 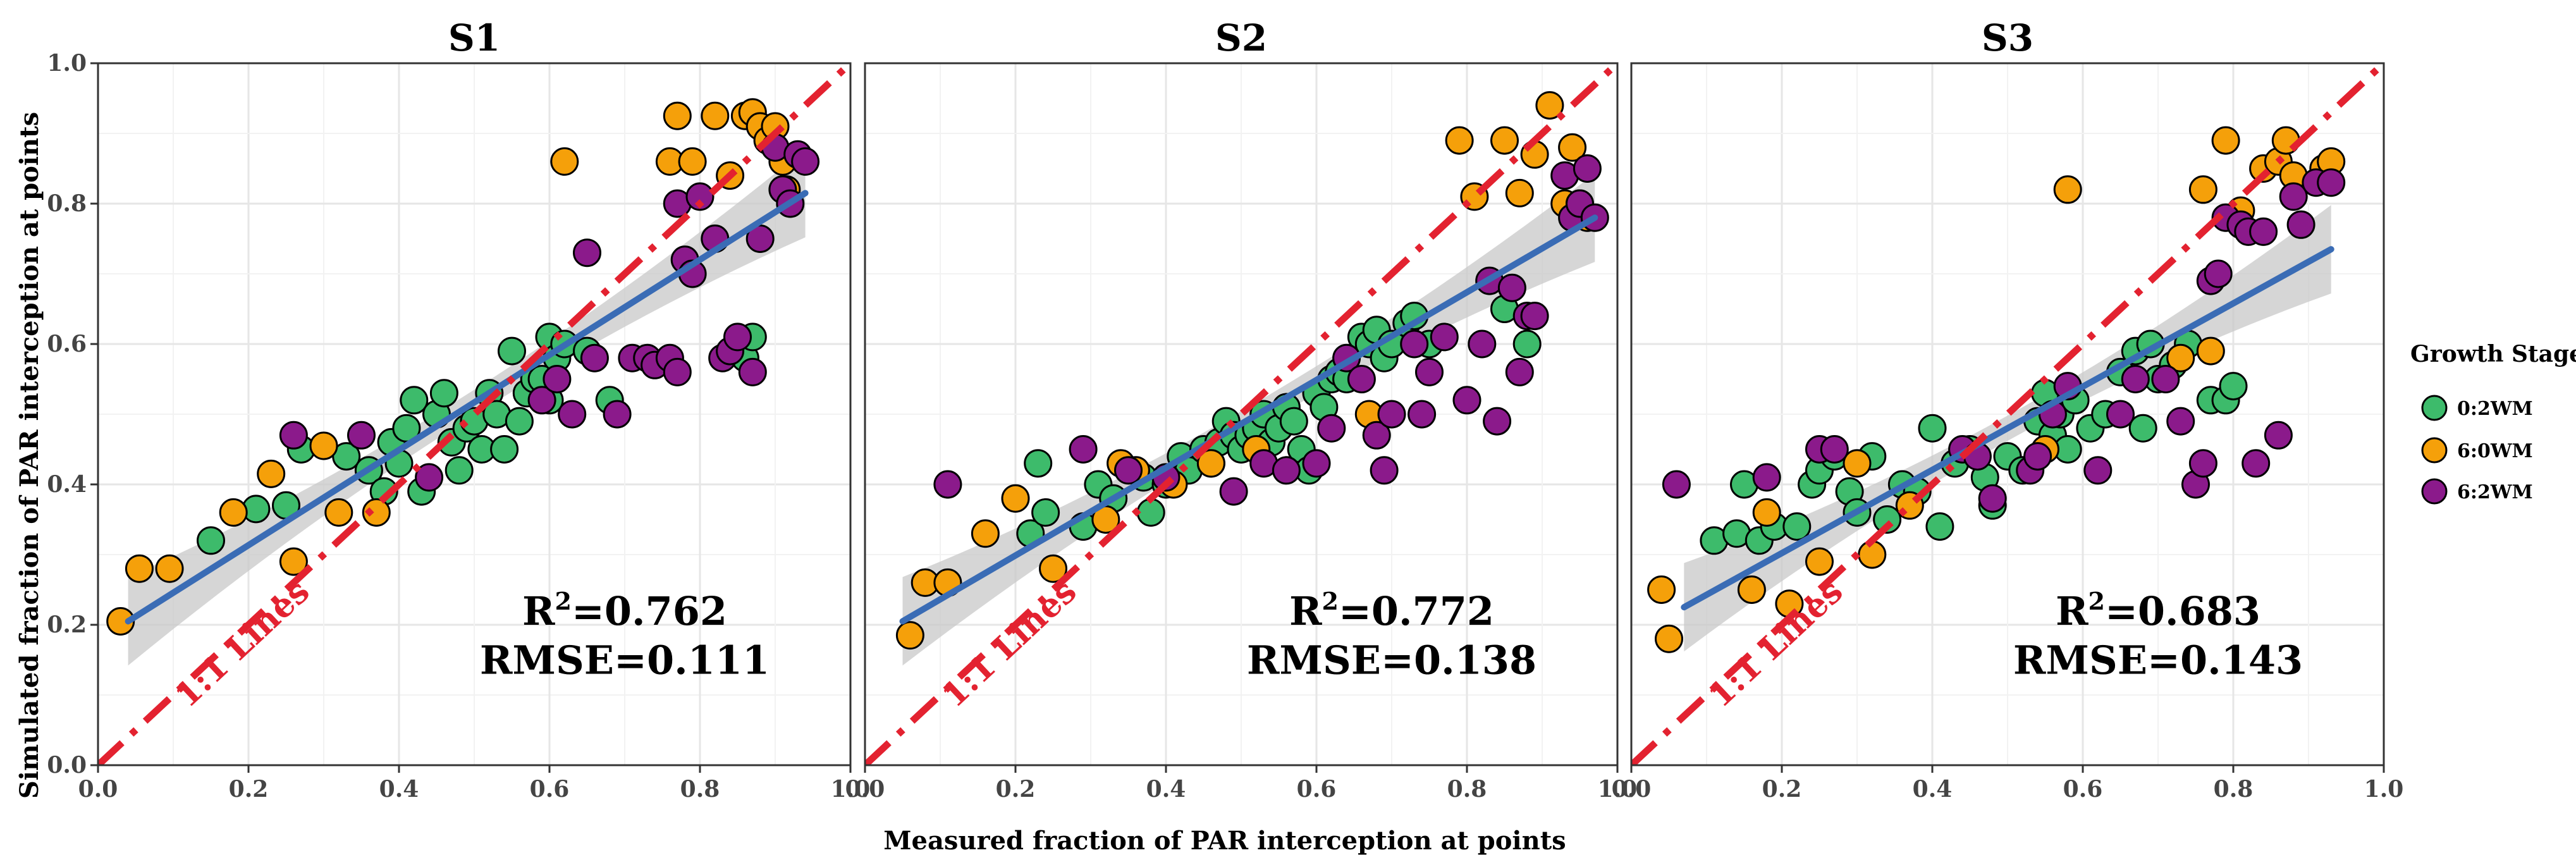 I want to click on rmse-text-s2: RMSE=0.138, so click(x=1391, y=660).